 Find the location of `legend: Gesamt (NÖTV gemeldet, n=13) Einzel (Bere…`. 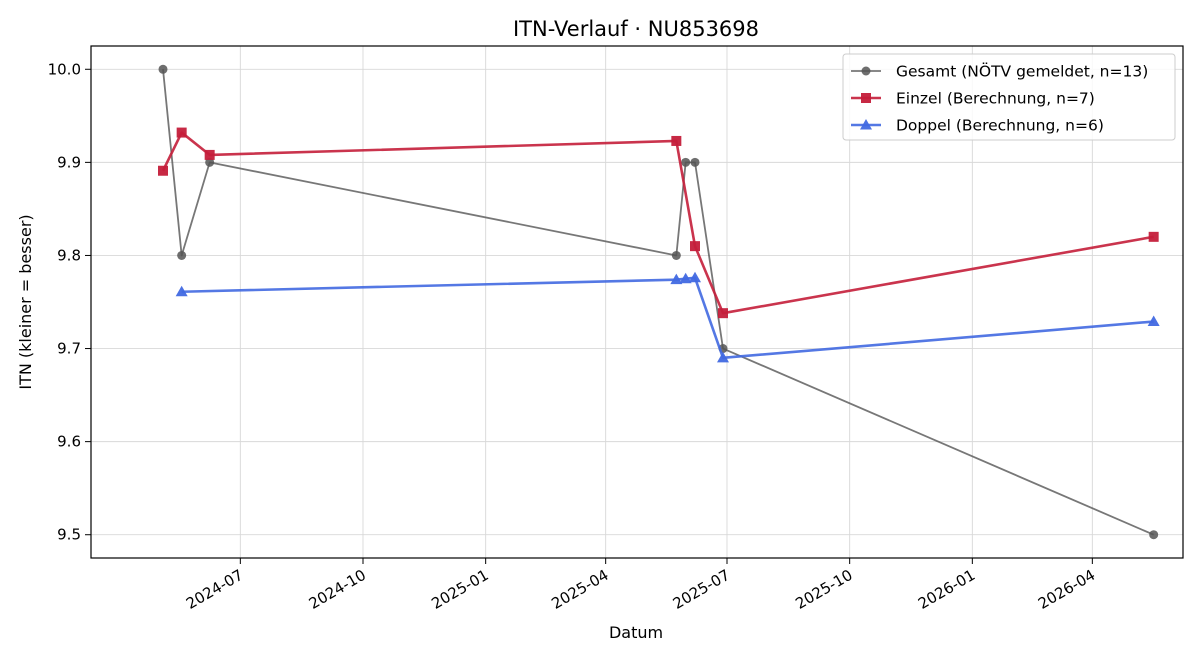

legend: Gesamt (NÖTV gemeldet, n=13) Einzel (Bere… is located at coordinates (1009, 97).